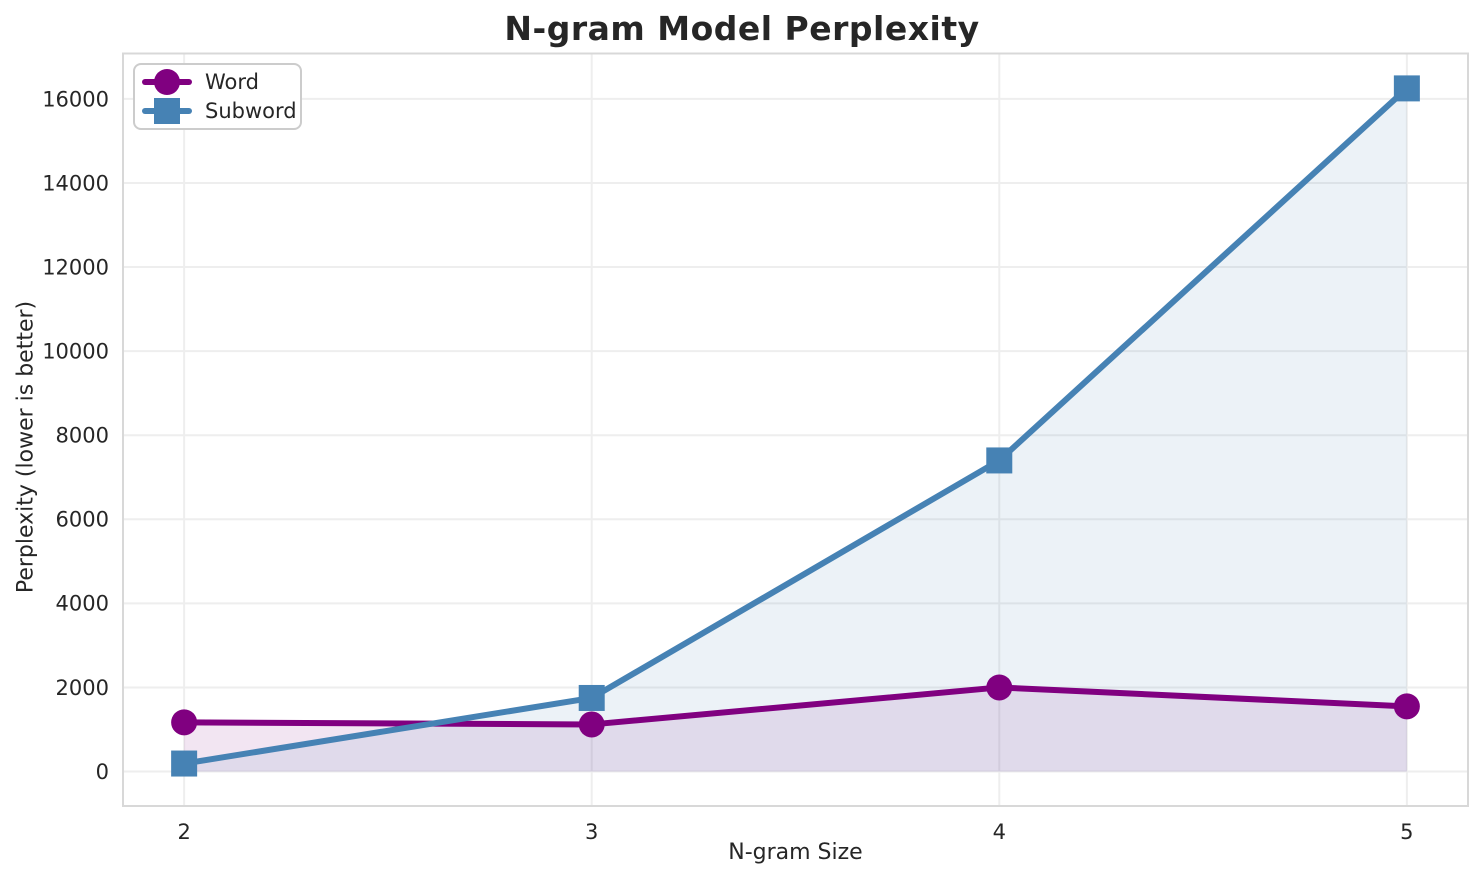 Image resolution: width=1484 pixels, height=885 pixels. What do you see at coordinates (591, 724) in the screenshot?
I see `marker-word-x3` at bounding box center [591, 724].